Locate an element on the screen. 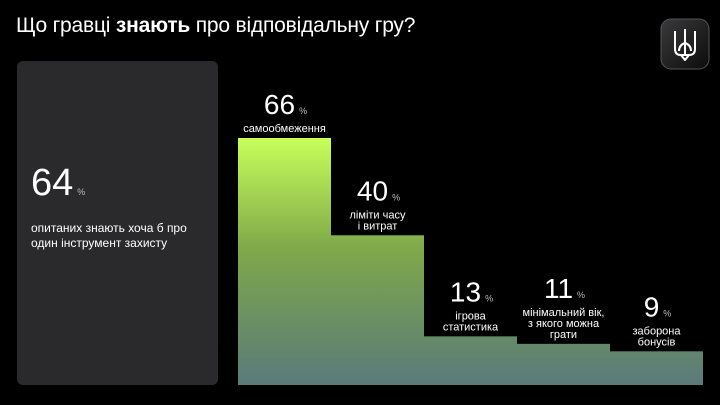 The height and width of the screenshot is (405, 720). category-label-2: ігрова статистика is located at coordinates (471, 321).